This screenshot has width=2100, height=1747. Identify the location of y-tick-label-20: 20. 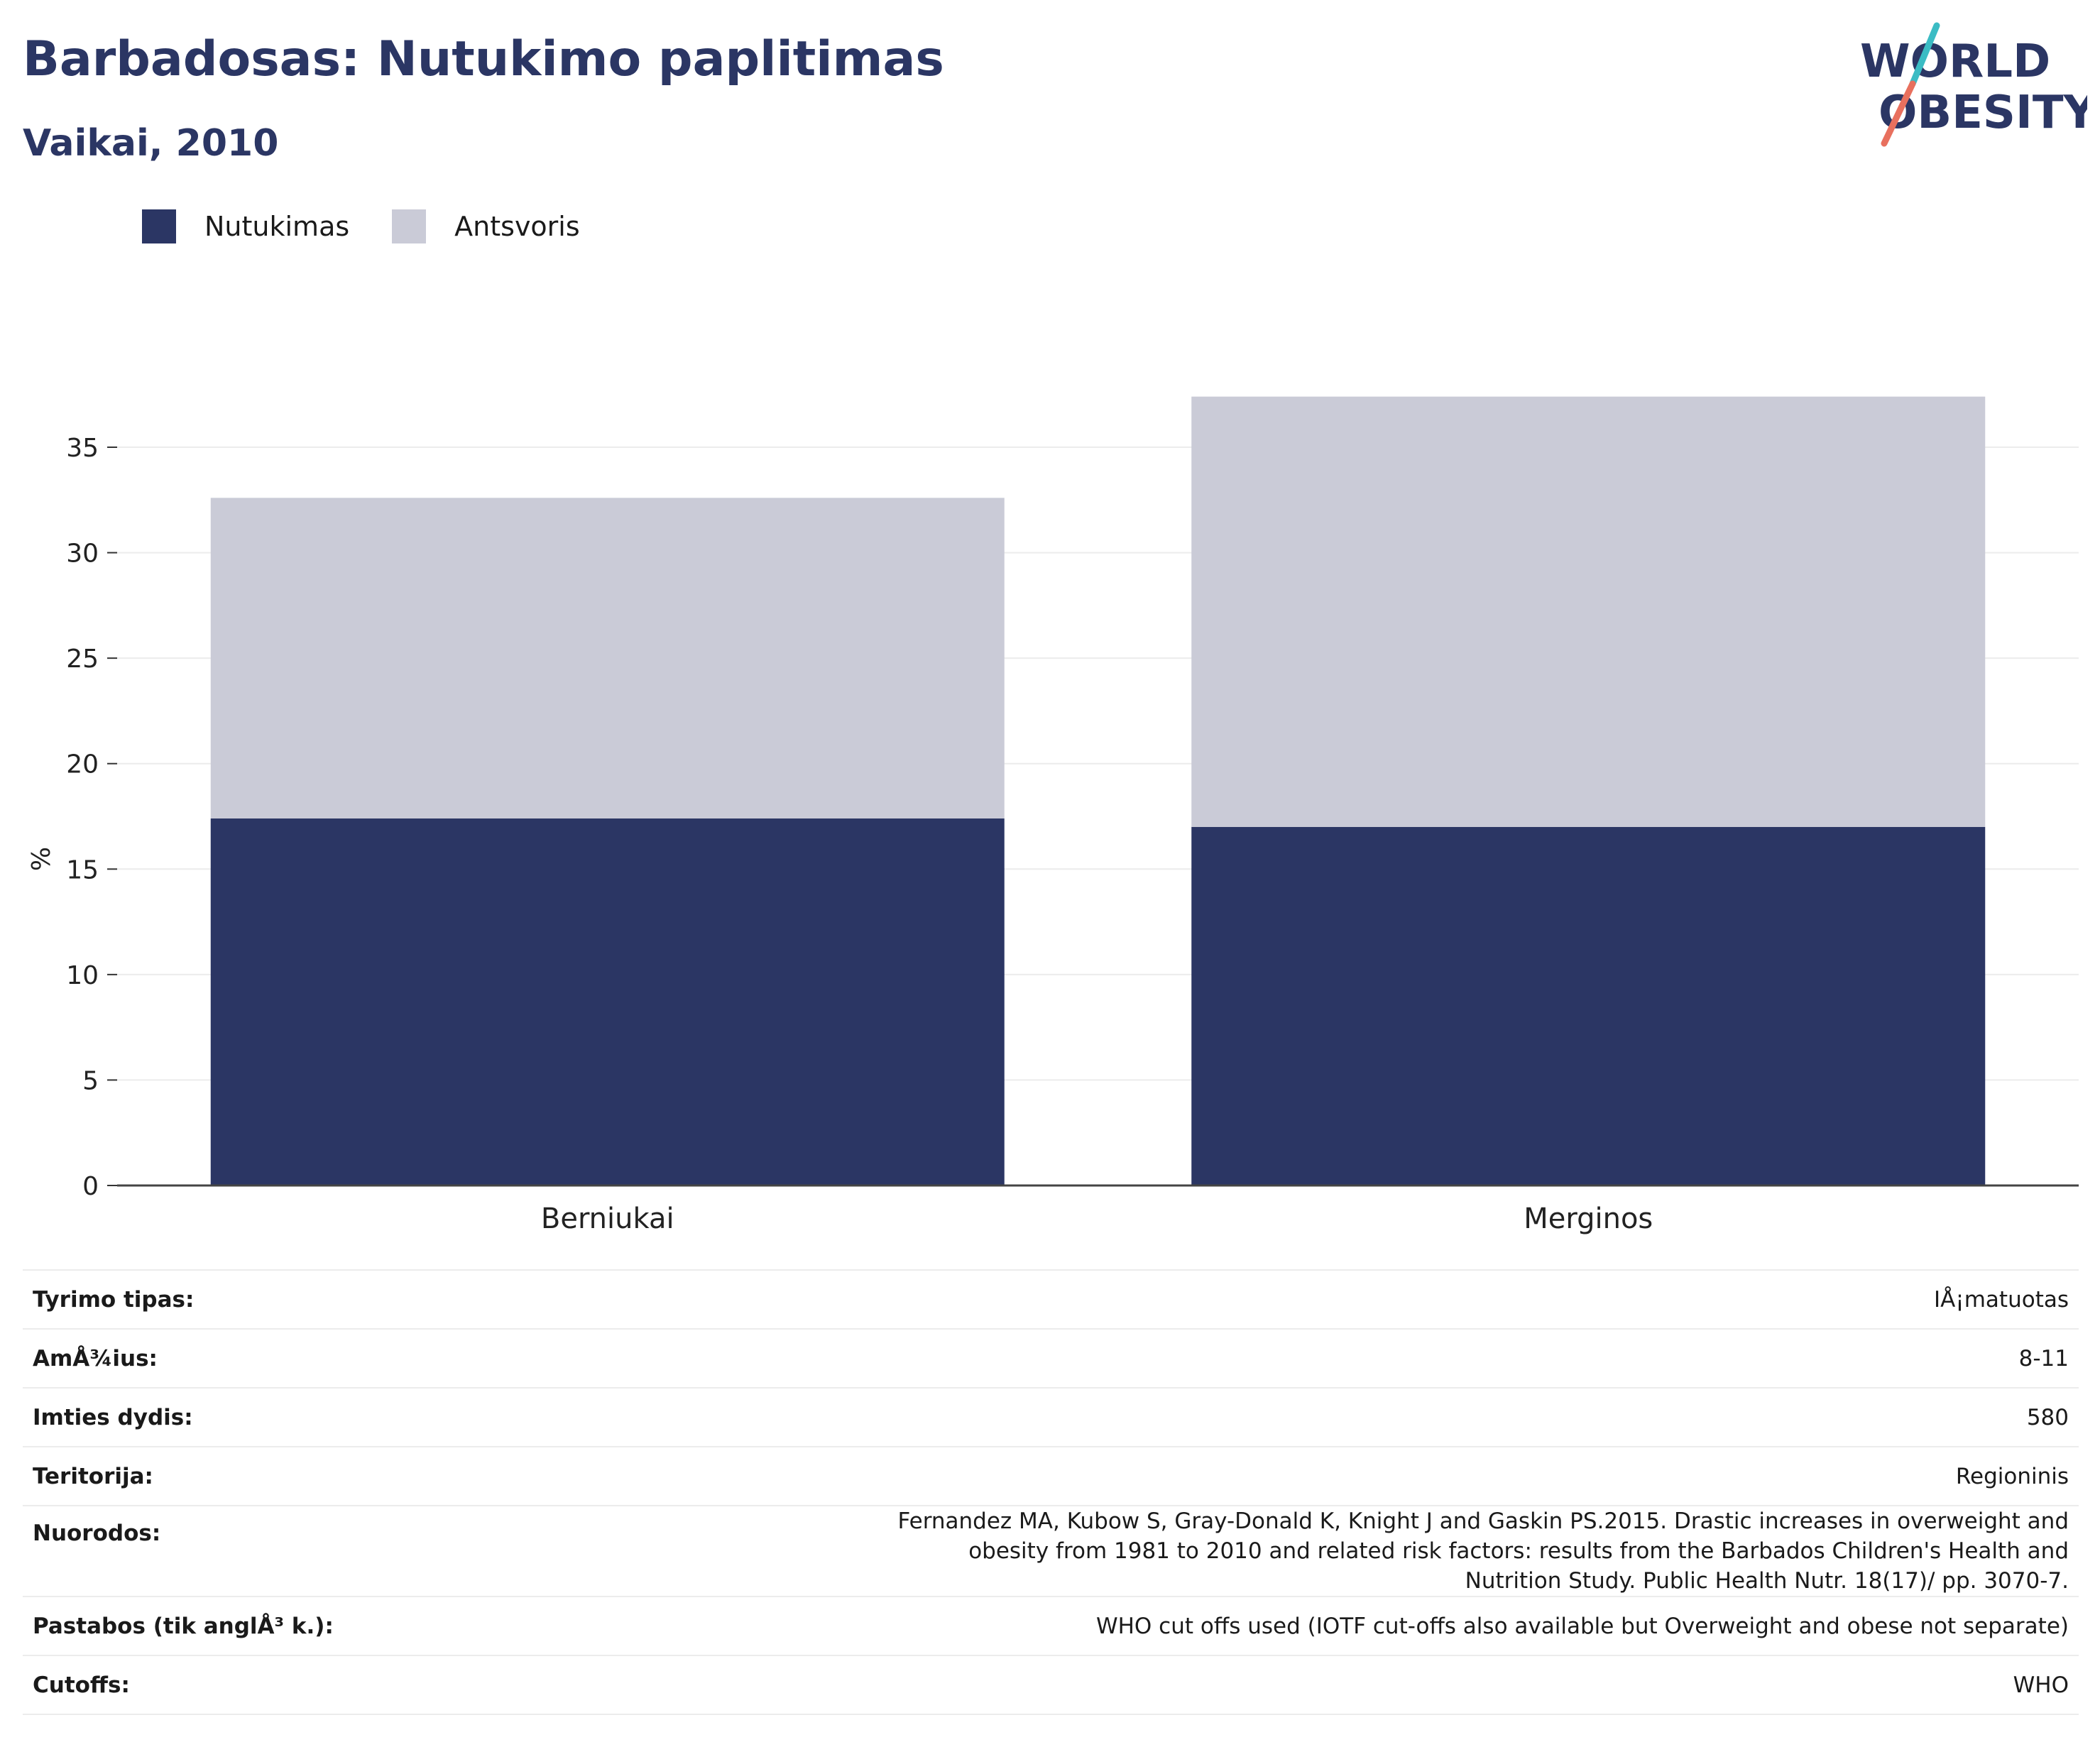
(82, 764).